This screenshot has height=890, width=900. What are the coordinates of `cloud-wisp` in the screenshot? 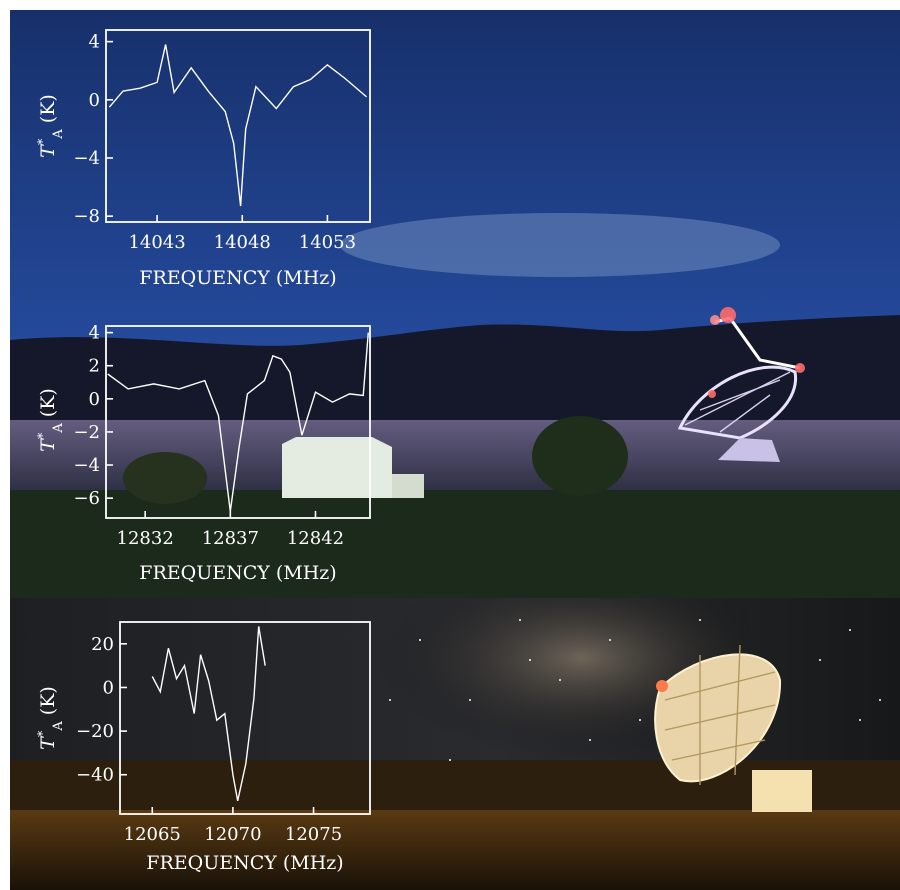 It's located at (560, 245).